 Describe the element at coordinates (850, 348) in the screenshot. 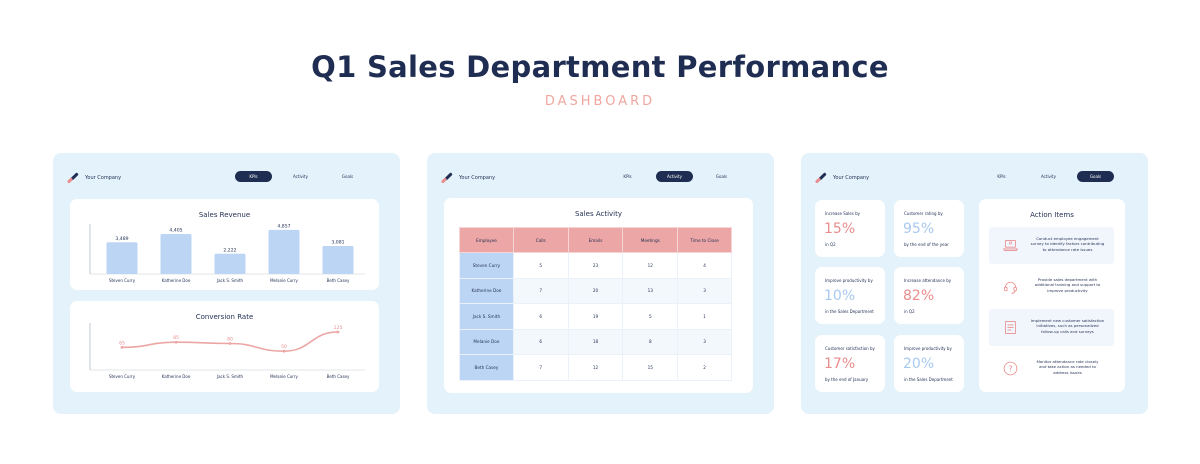

I see `kpi-label: Customer satisfaction by` at that location.